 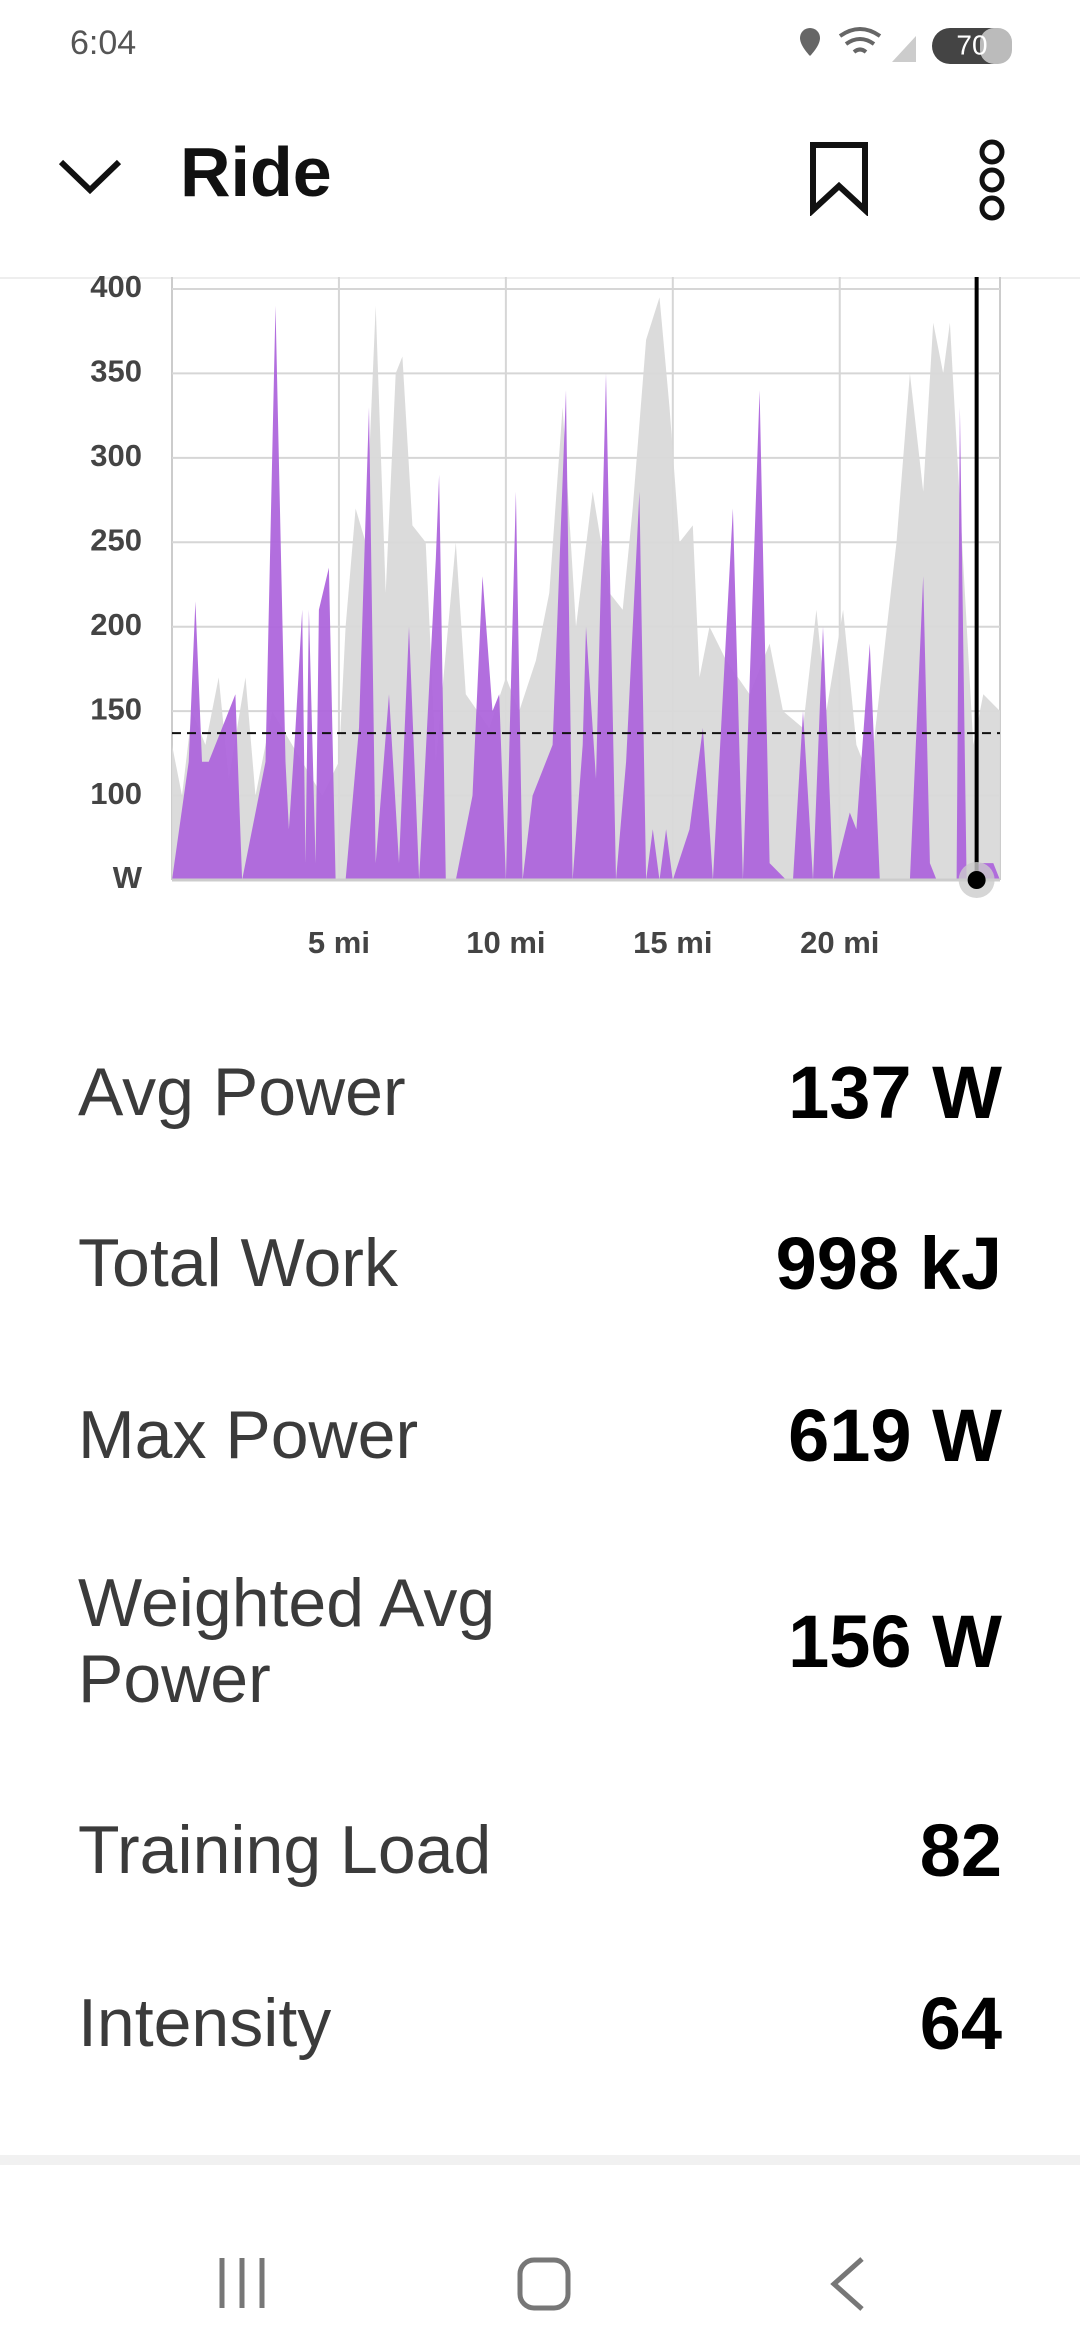 I want to click on stat-value: 998 kJ, so click(x=888, y=1263).